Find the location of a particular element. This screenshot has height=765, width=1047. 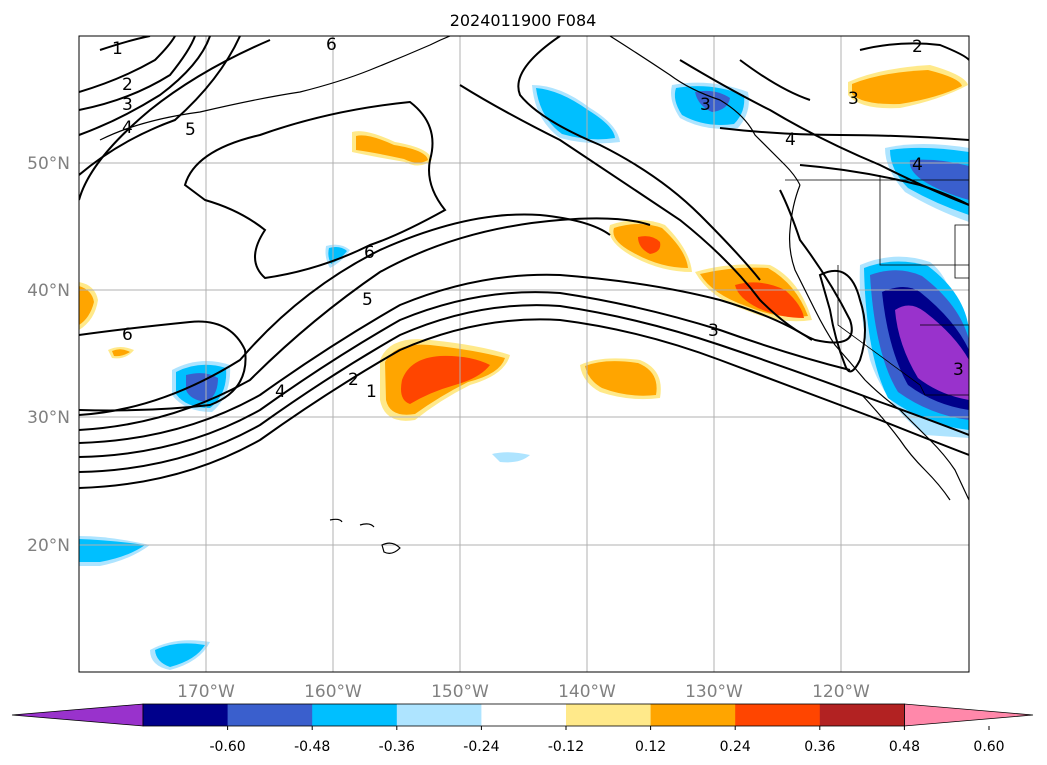

us-west-coast is located at coordinates (878, 342).